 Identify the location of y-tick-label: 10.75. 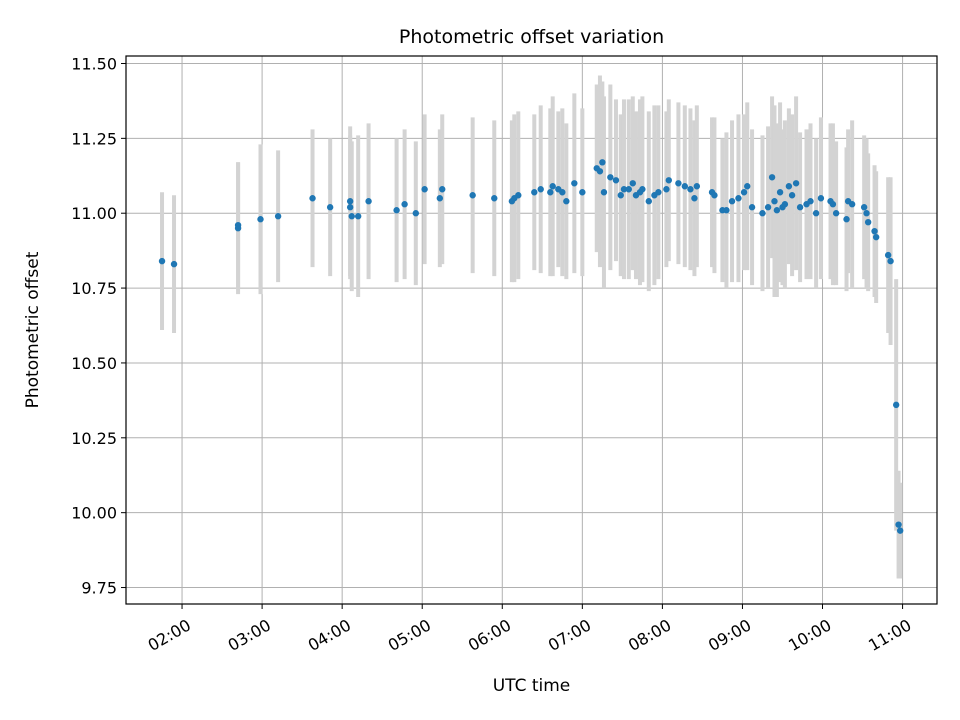
(94, 288).